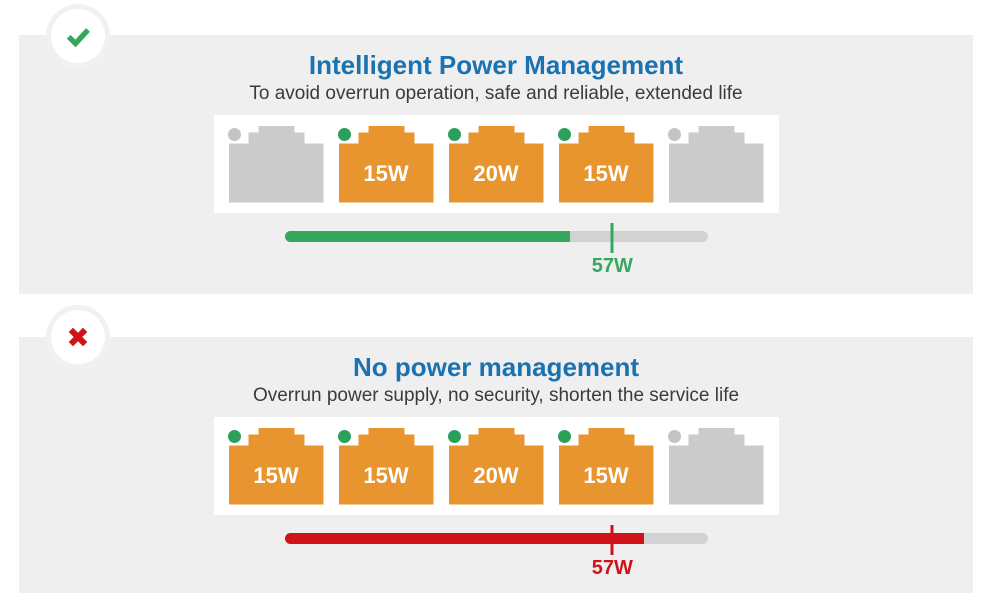 This screenshot has height=593, width=1000. I want to click on check-icon, so click(78, 38).